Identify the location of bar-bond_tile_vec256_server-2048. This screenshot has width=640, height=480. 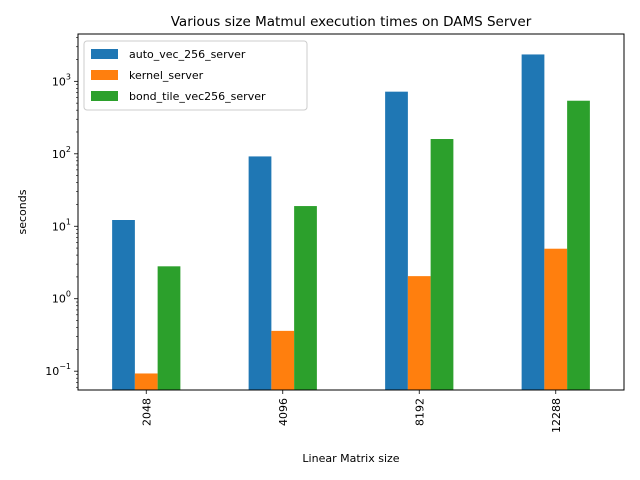
(169, 328).